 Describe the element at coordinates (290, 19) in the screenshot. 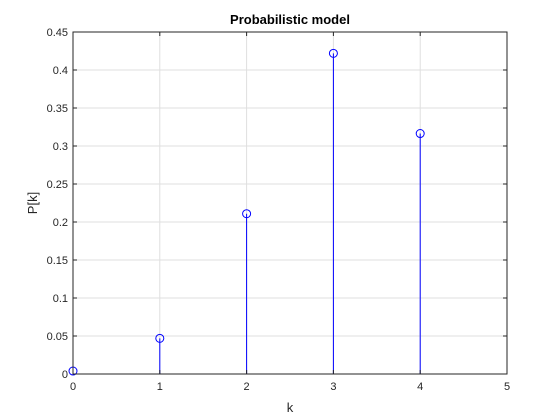

I see `chart-title: Probabilistic model` at that location.